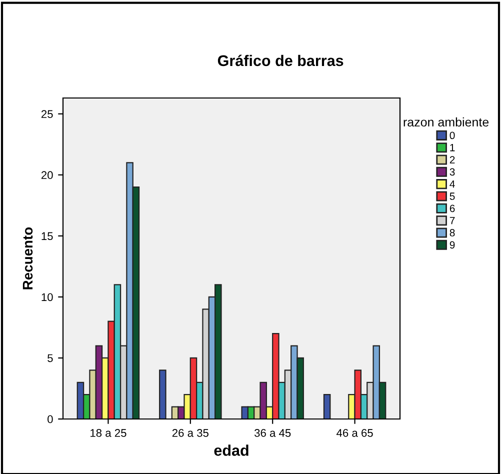  What do you see at coordinates (281, 60) in the screenshot?
I see `chart-title: Gráfico de barras` at bounding box center [281, 60].